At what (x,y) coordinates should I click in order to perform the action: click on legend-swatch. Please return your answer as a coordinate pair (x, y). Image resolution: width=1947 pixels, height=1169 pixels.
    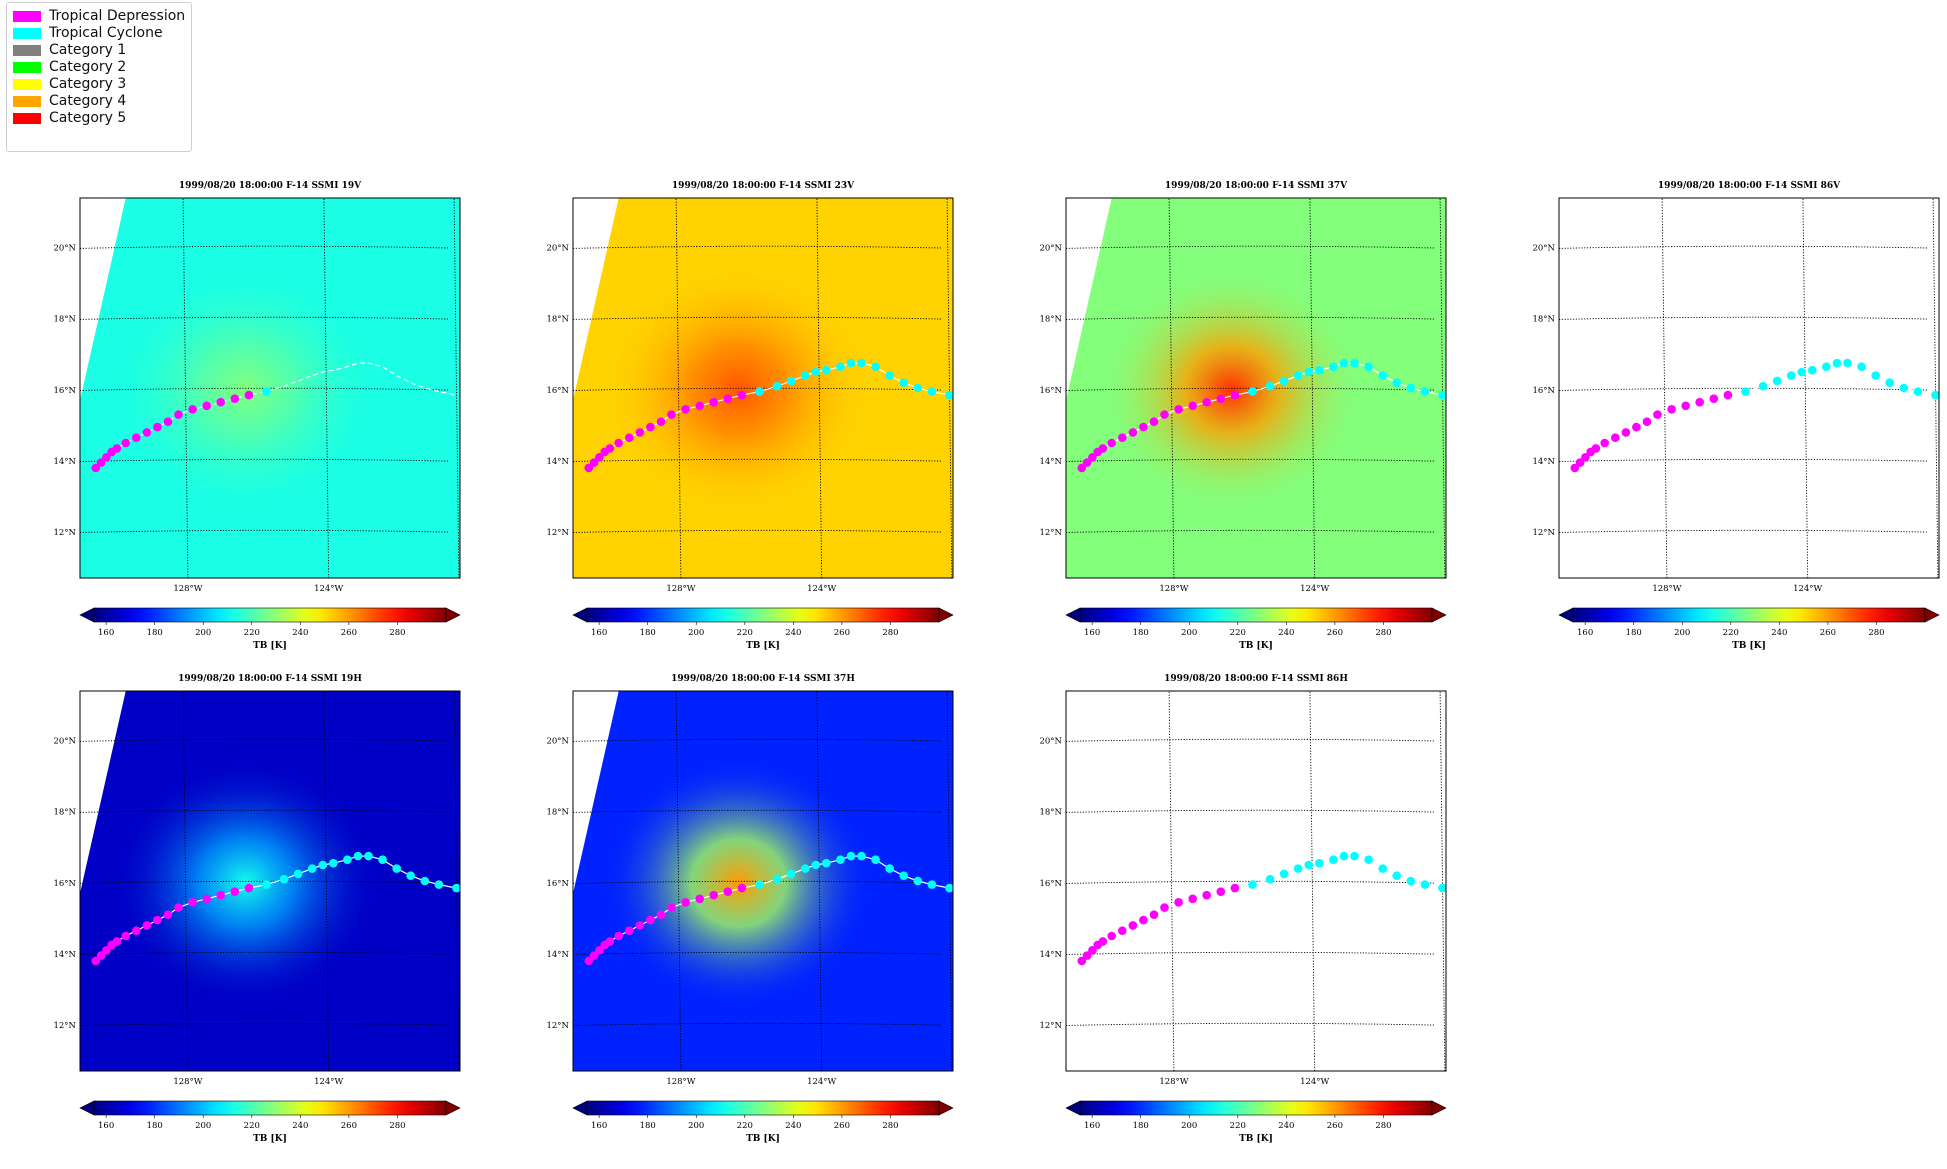
    Looking at the image, I should click on (27, 16).